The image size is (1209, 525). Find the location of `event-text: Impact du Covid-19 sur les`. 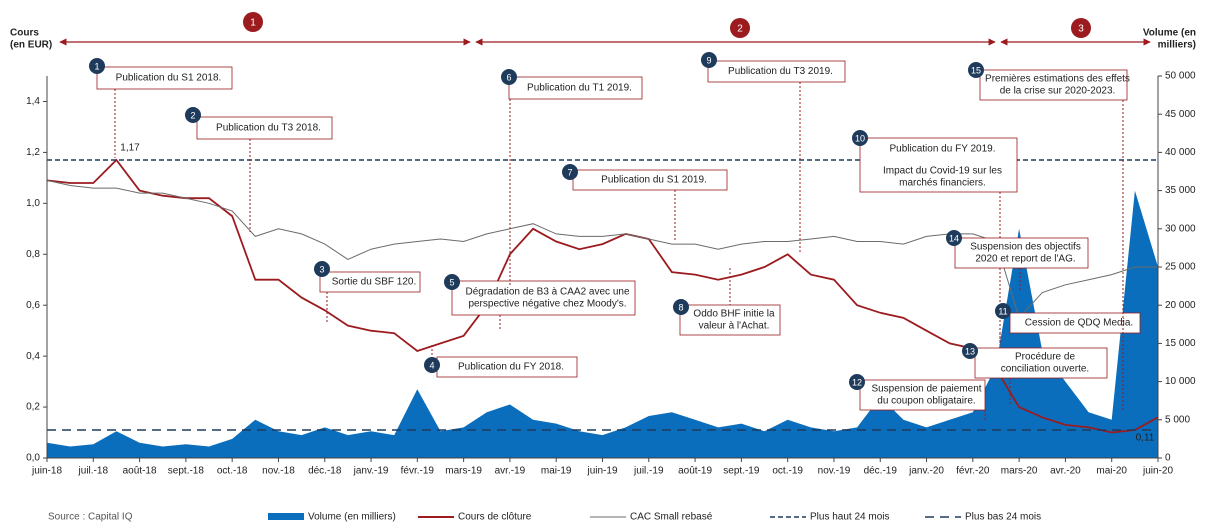

event-text: Impact du Covid-19 sur les is located at coordinates (942, 171).